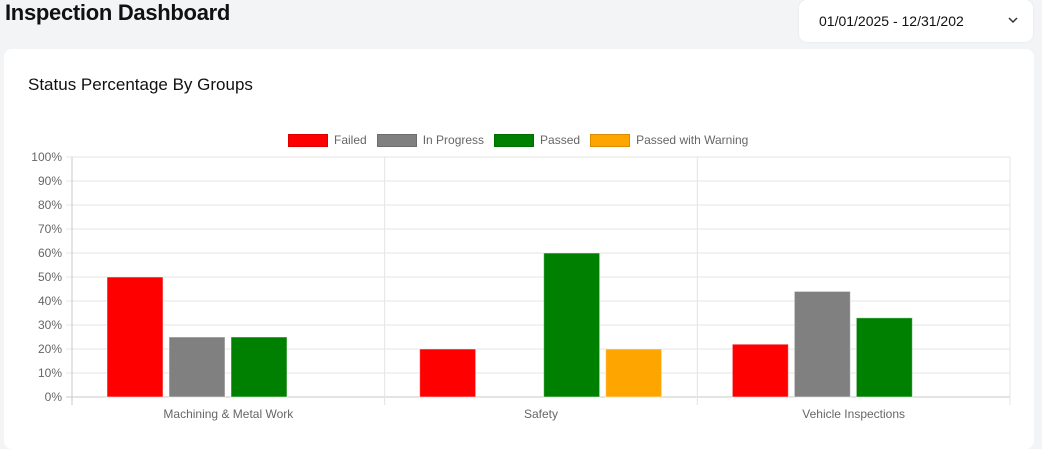 Image resolution: width=1042 pixels, height=449 pixels. I want to click on y-tick-label: 80%, so click(49, 205).